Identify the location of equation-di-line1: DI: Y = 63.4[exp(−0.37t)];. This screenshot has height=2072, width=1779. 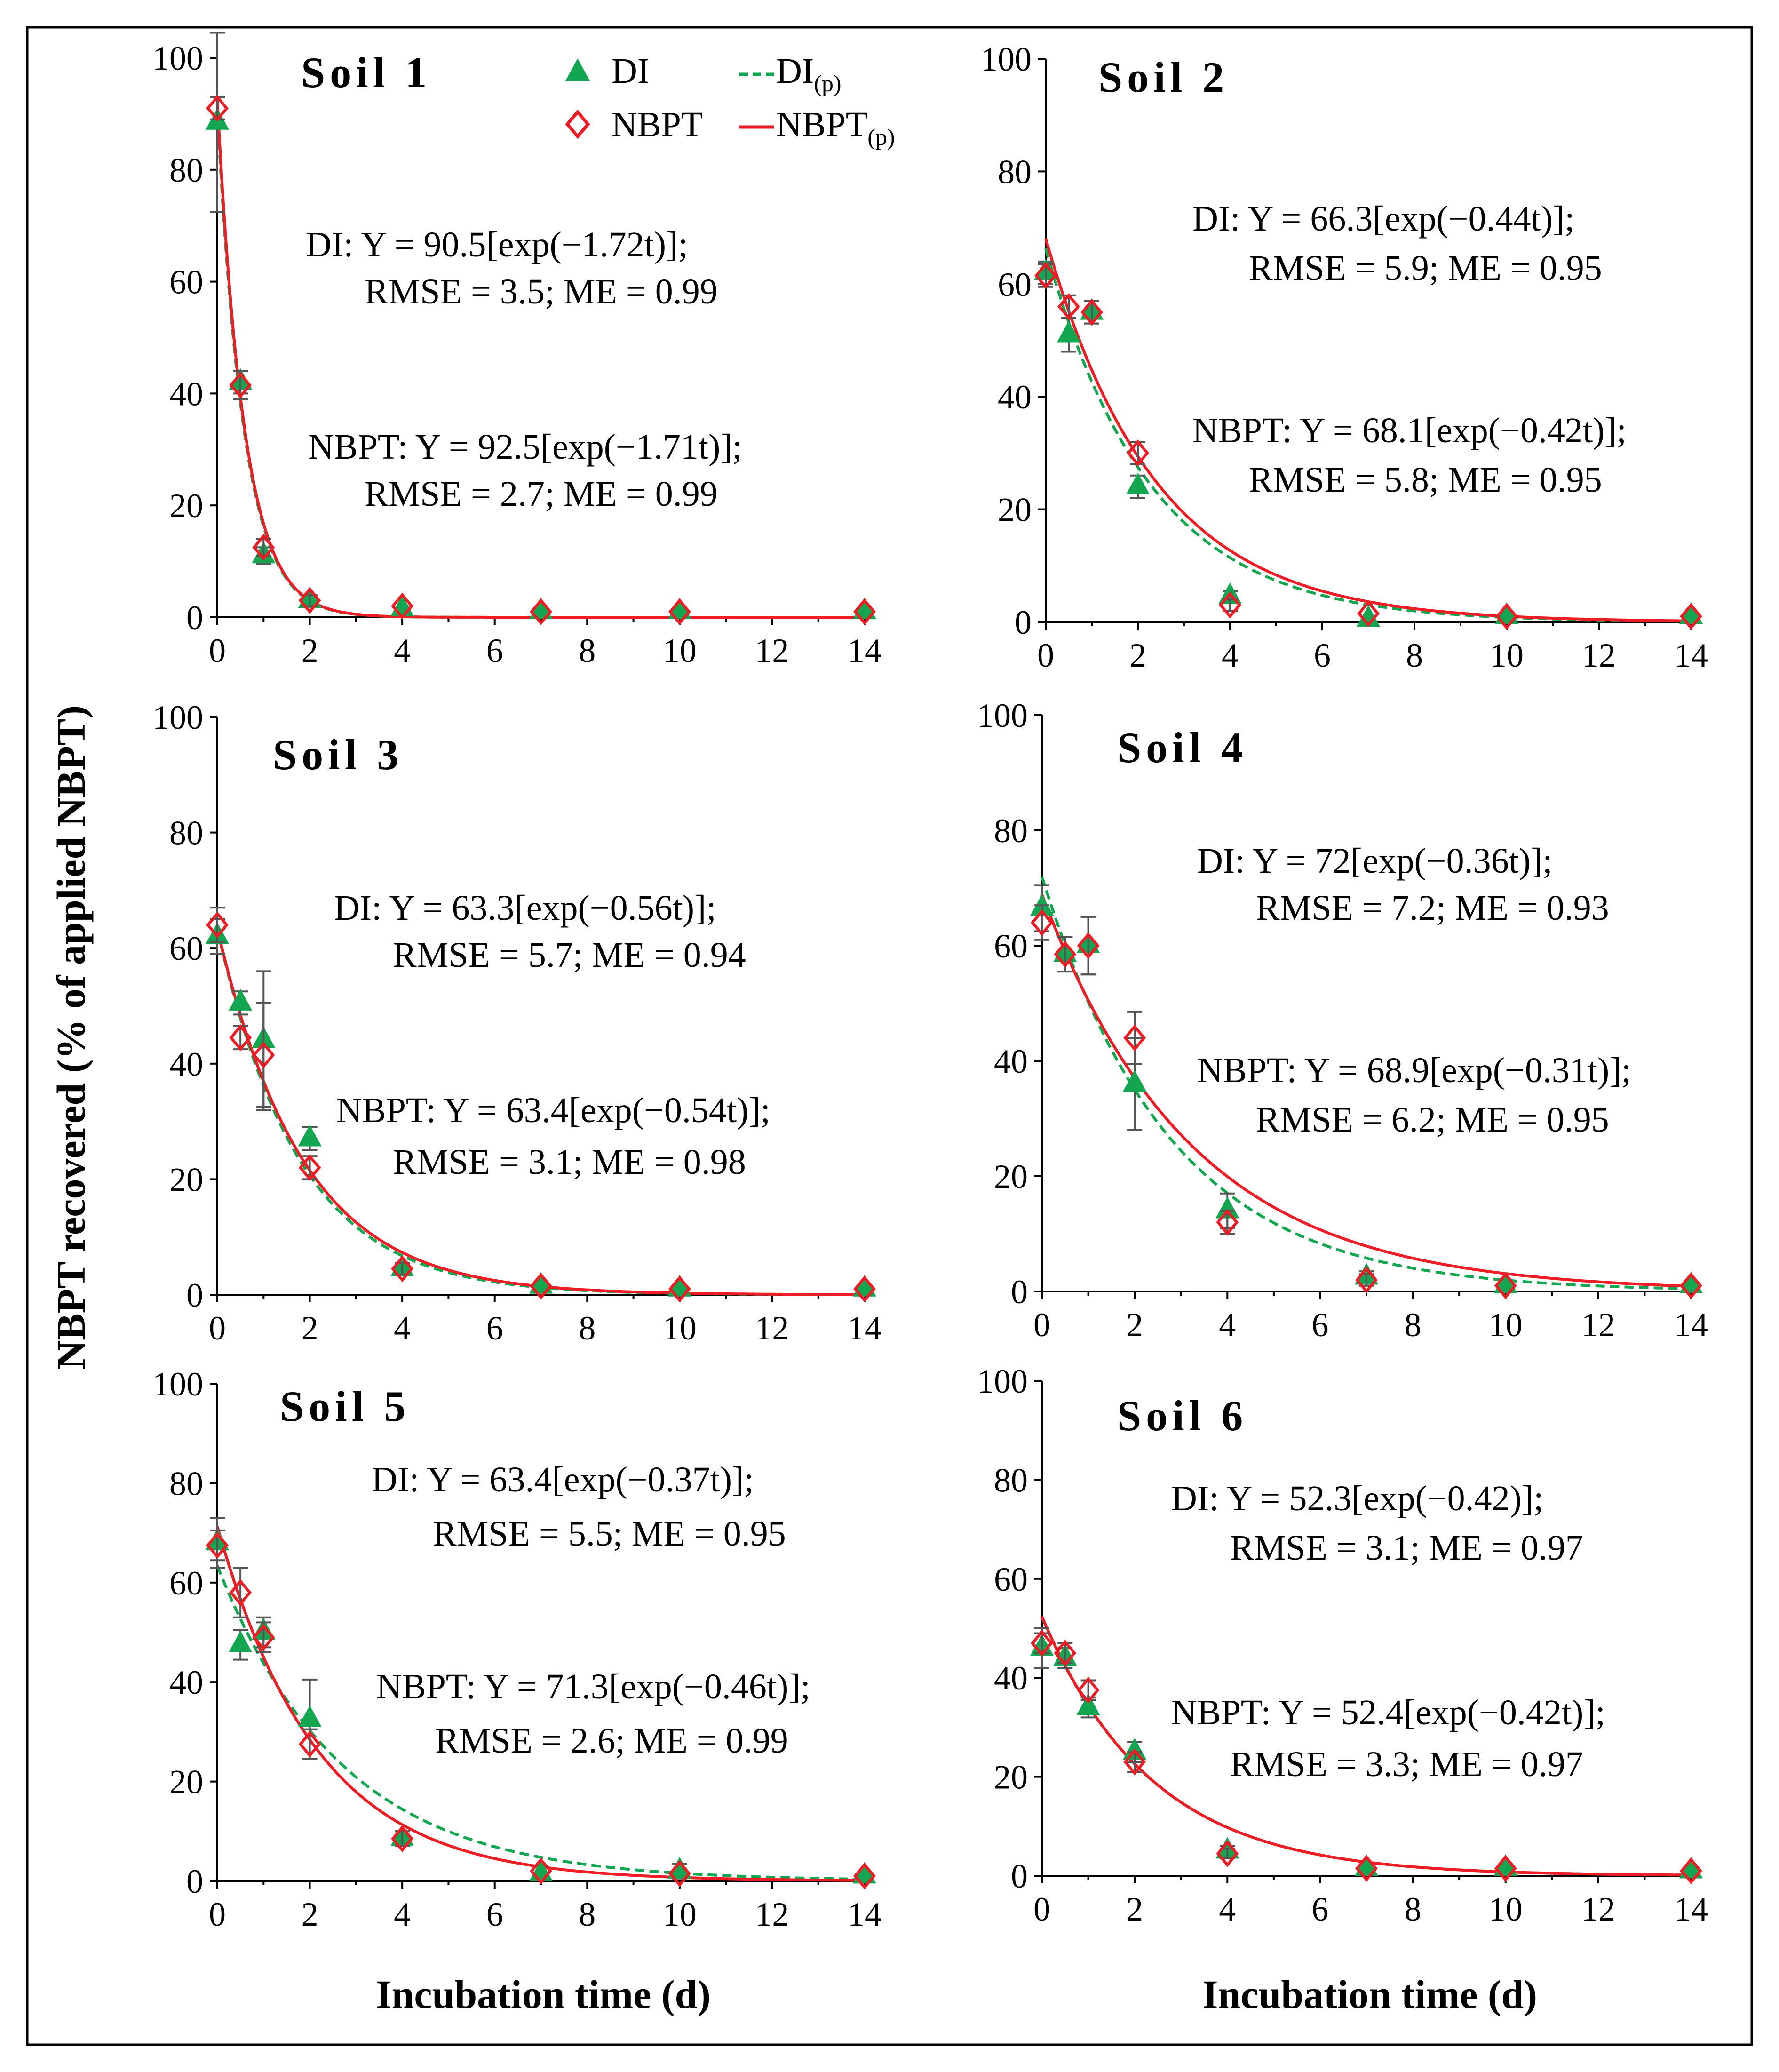
(563, 1479).